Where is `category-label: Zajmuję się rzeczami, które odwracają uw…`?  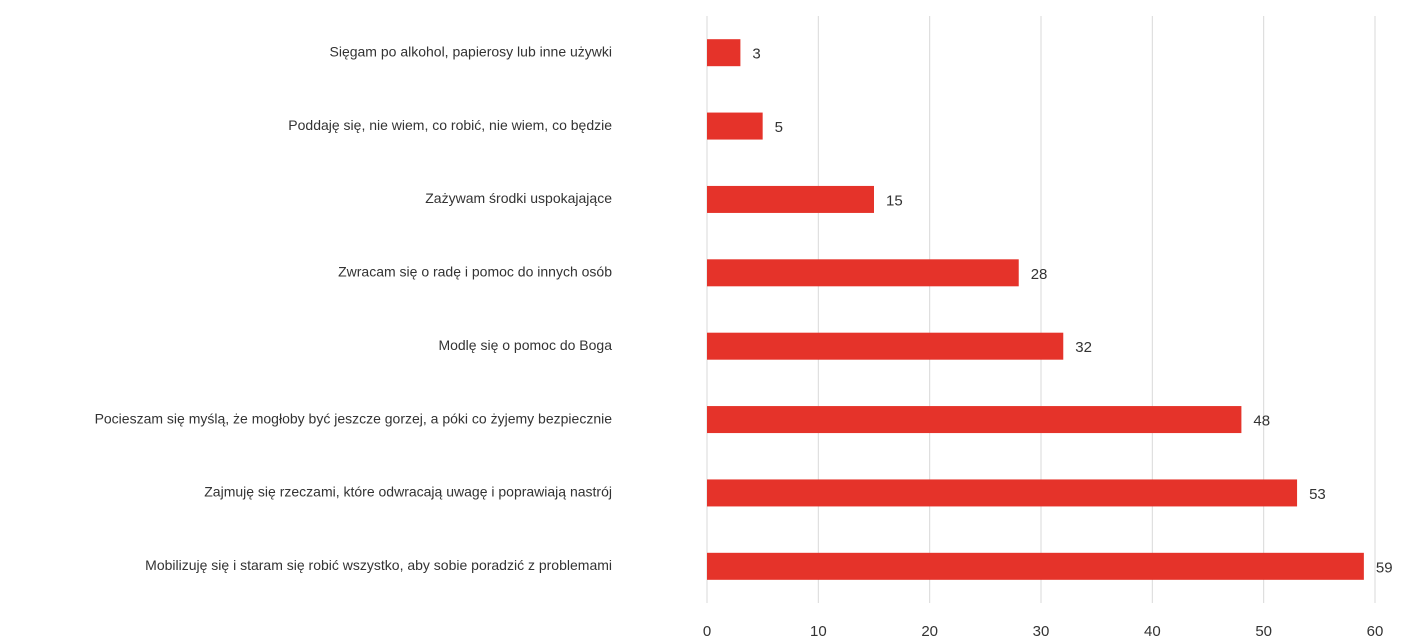 category-label: Zajmuję się rzeczami, które odwracają uw… is located at coordinates (408, 492).